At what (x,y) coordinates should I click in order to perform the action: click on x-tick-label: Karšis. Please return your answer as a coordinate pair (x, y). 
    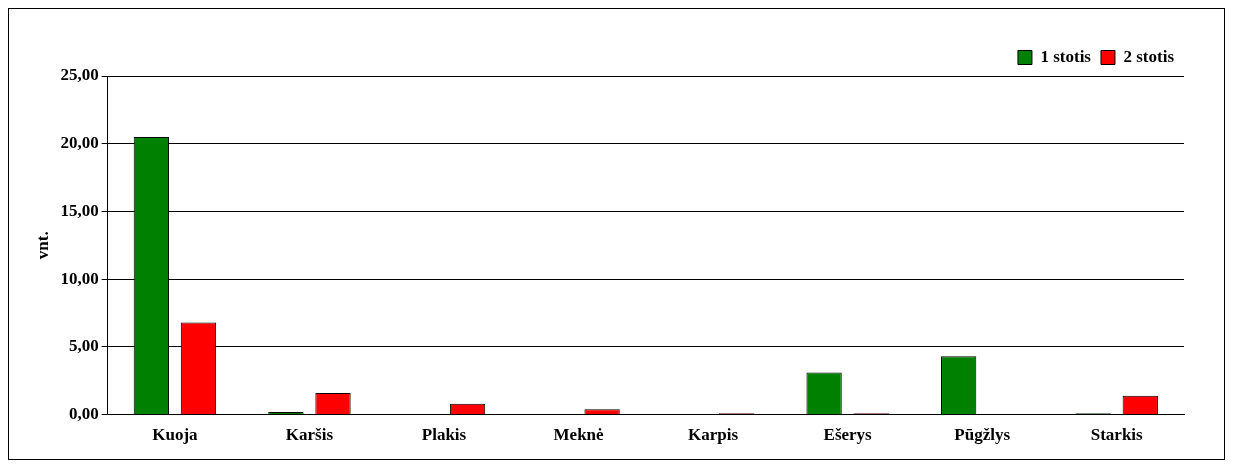
    Looking at the image, I should click on (309, 435).